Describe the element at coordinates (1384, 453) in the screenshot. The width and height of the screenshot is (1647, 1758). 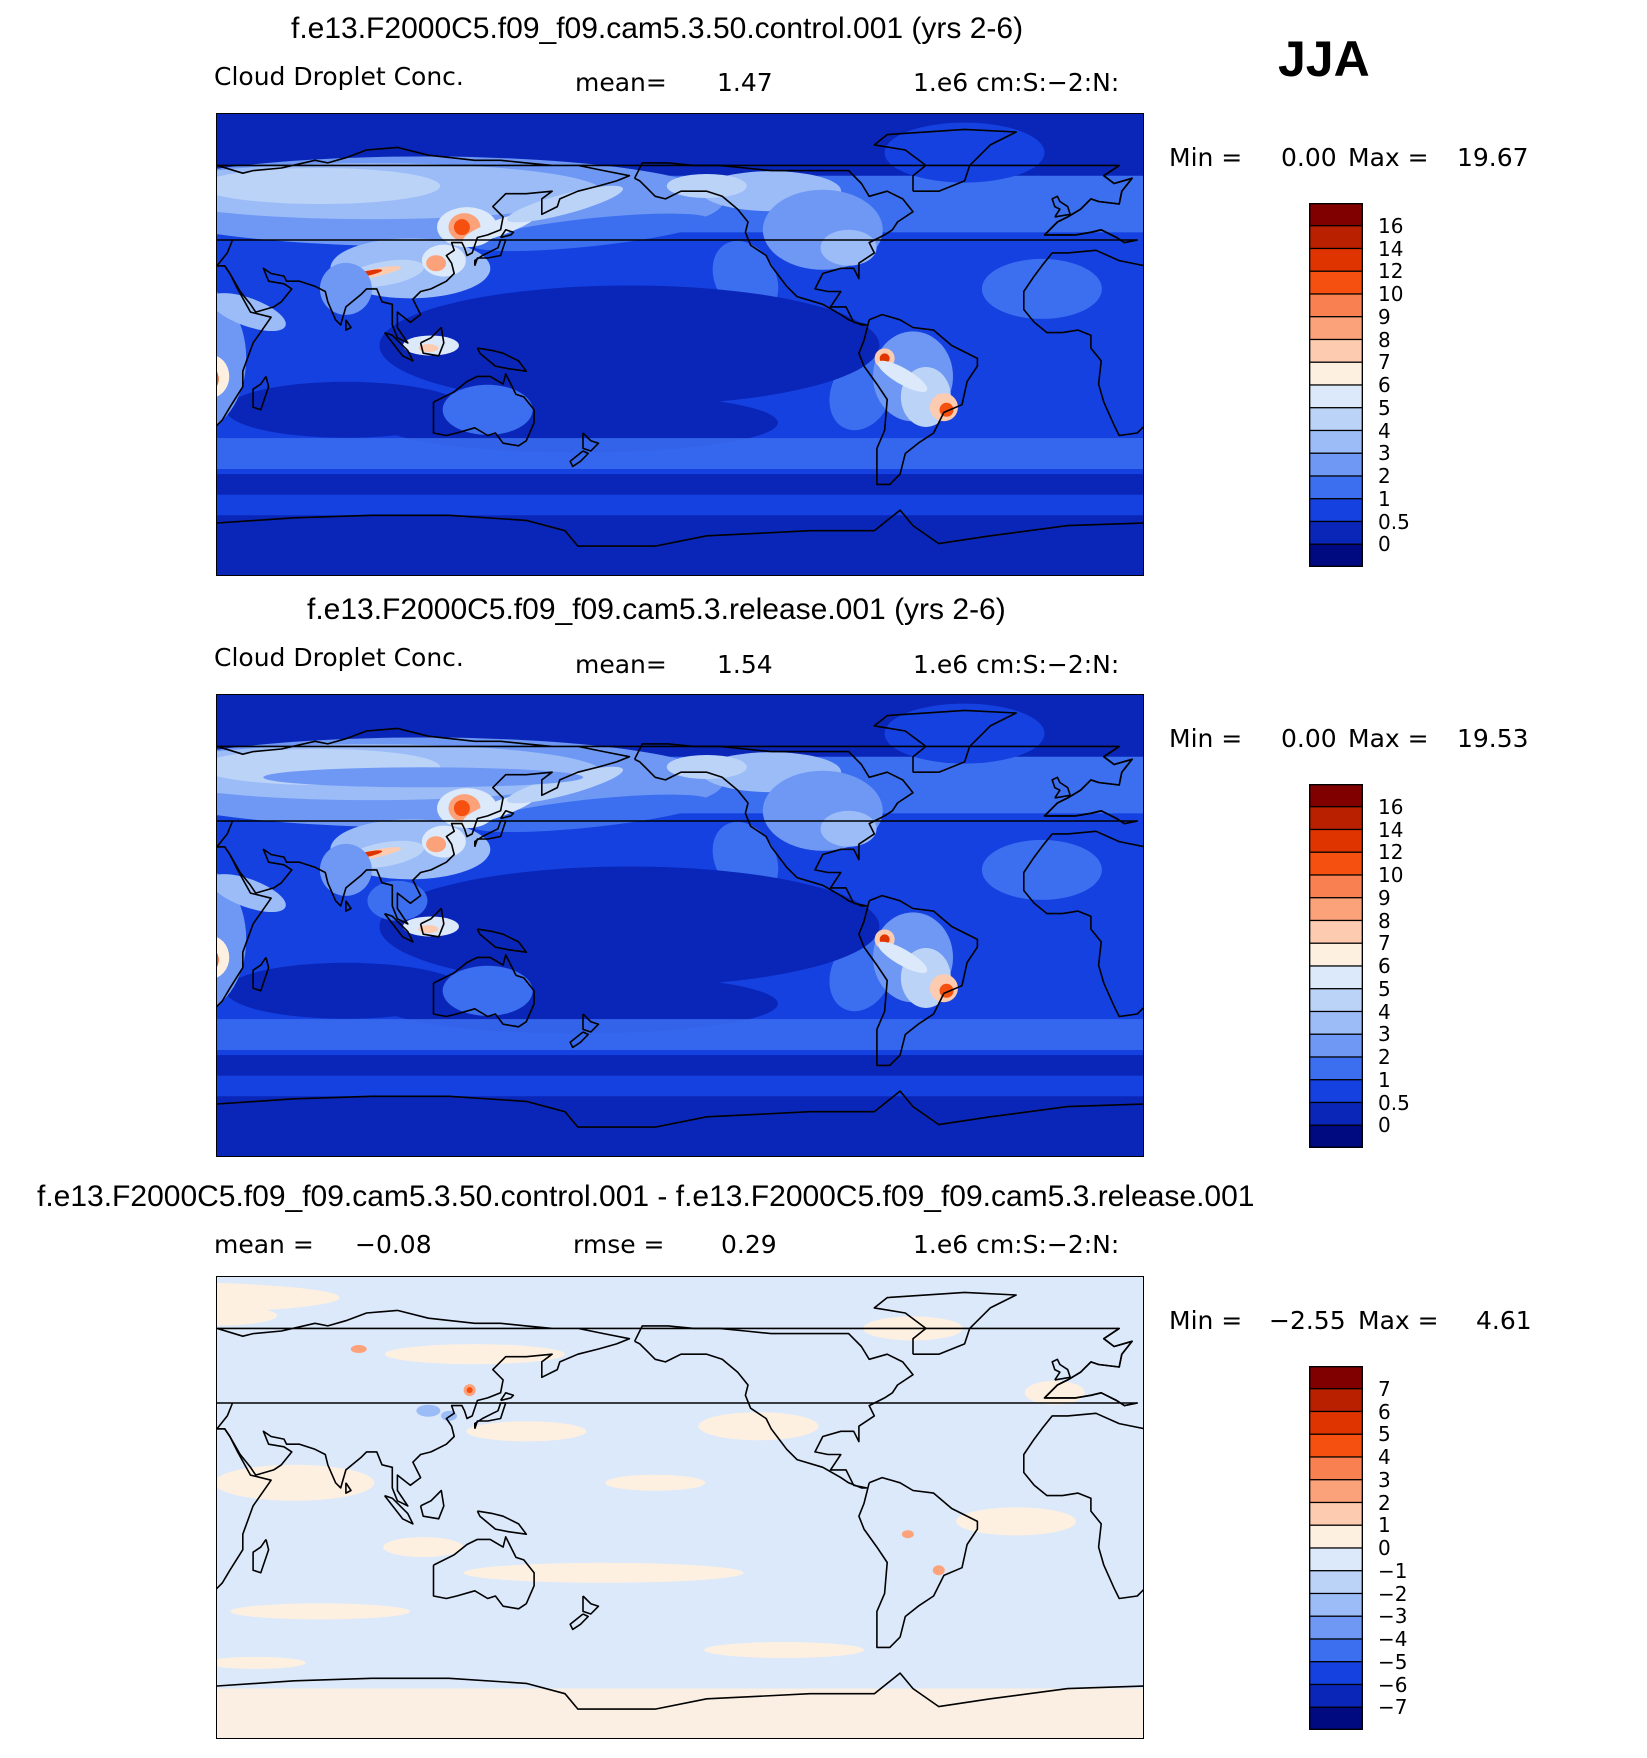
I see `panel-1-colorbar-tick-label: 3` at that location.